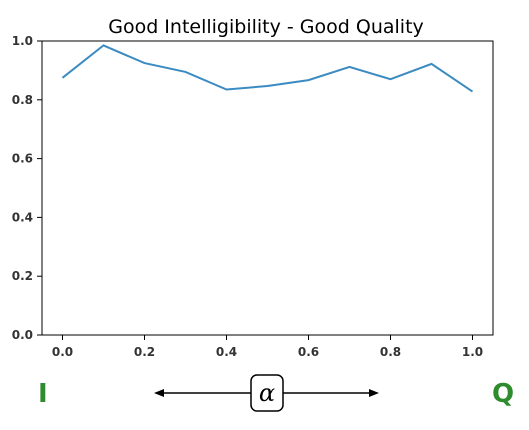  What do you see at coordinates (27, 188) in the screenshot?
I see `y-axis: 0.0 0.2 0.4 0.6 0.8 1.0` at bounding box center [27, 188].